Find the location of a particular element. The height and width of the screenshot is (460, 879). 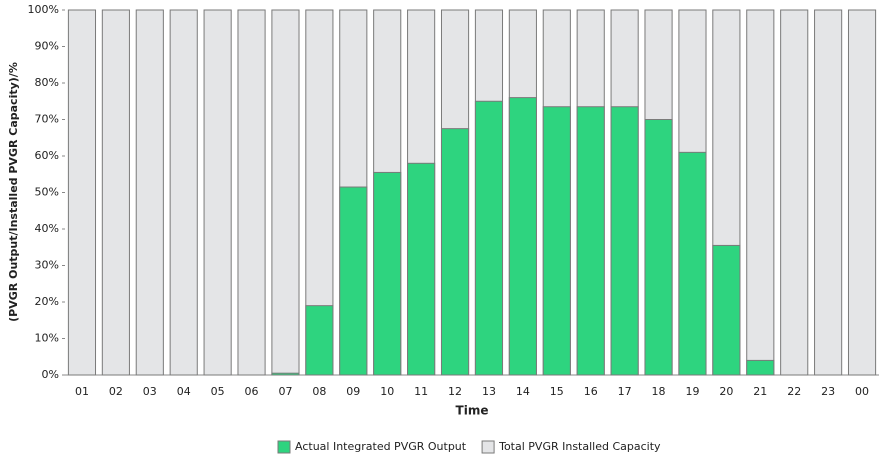

x-tick-label: 11 is located at coordinates (421, 391).